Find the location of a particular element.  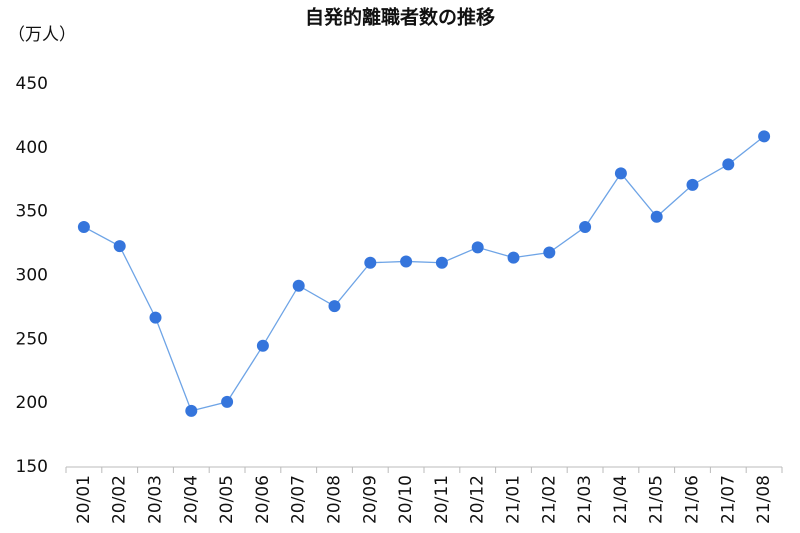

x-tick-label: 20/04 is located at coordinates (191, 499).